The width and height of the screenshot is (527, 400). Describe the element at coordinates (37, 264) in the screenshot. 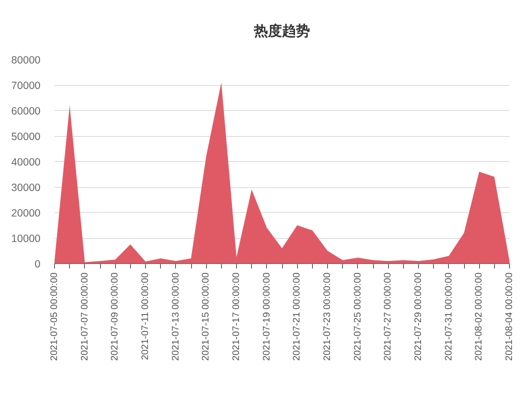

I see `y-tick-label: 0` at that location.